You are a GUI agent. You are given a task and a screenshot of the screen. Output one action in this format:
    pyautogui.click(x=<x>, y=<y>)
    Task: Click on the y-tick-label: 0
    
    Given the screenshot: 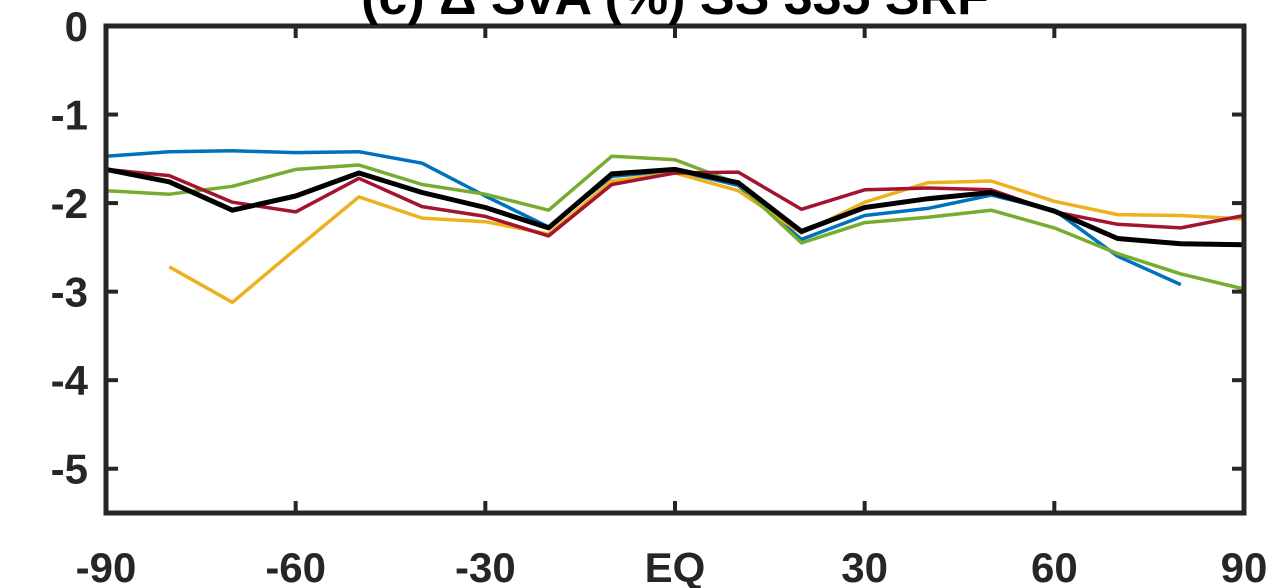 What is the action you would take?
    pyautogui.click(x=76, y=26)
    